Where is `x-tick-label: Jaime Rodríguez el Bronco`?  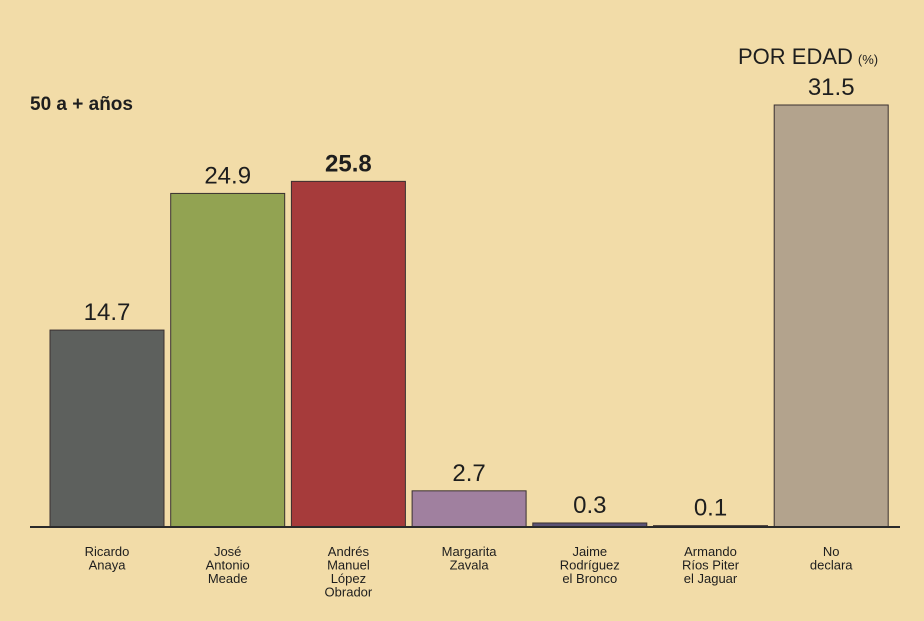
x-tick-label: Jaime Rodríguez el Bronco is located at coordinates (590, 565).